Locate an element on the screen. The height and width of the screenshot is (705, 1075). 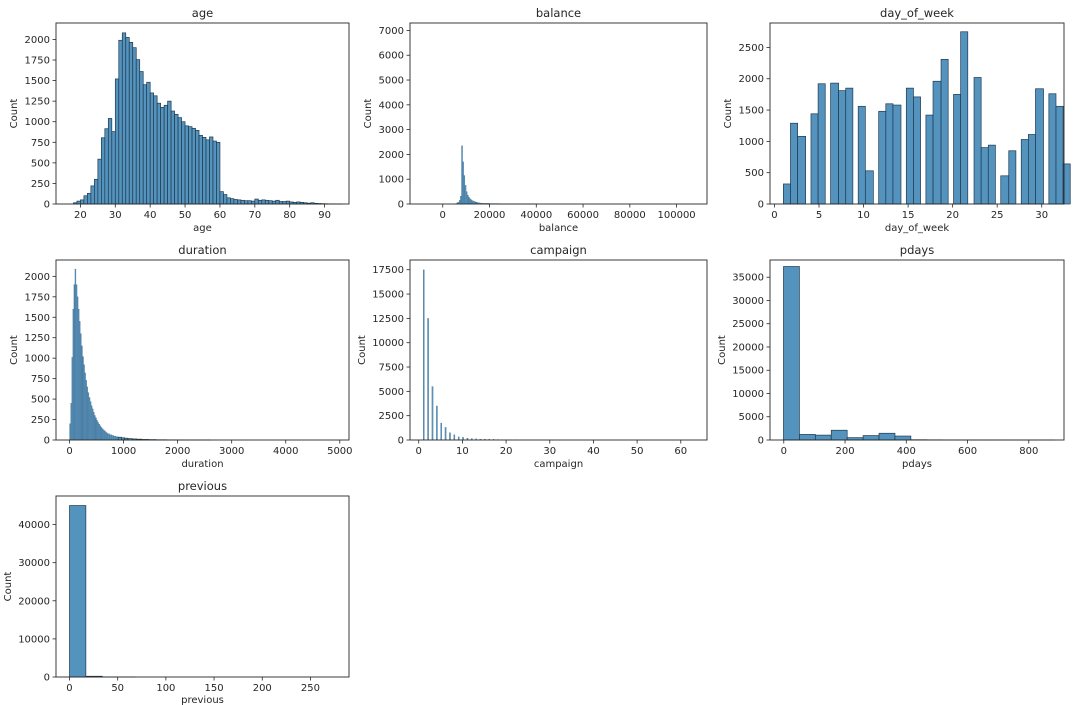
x-axis-label: pdays is located at coordinates (917, 464).